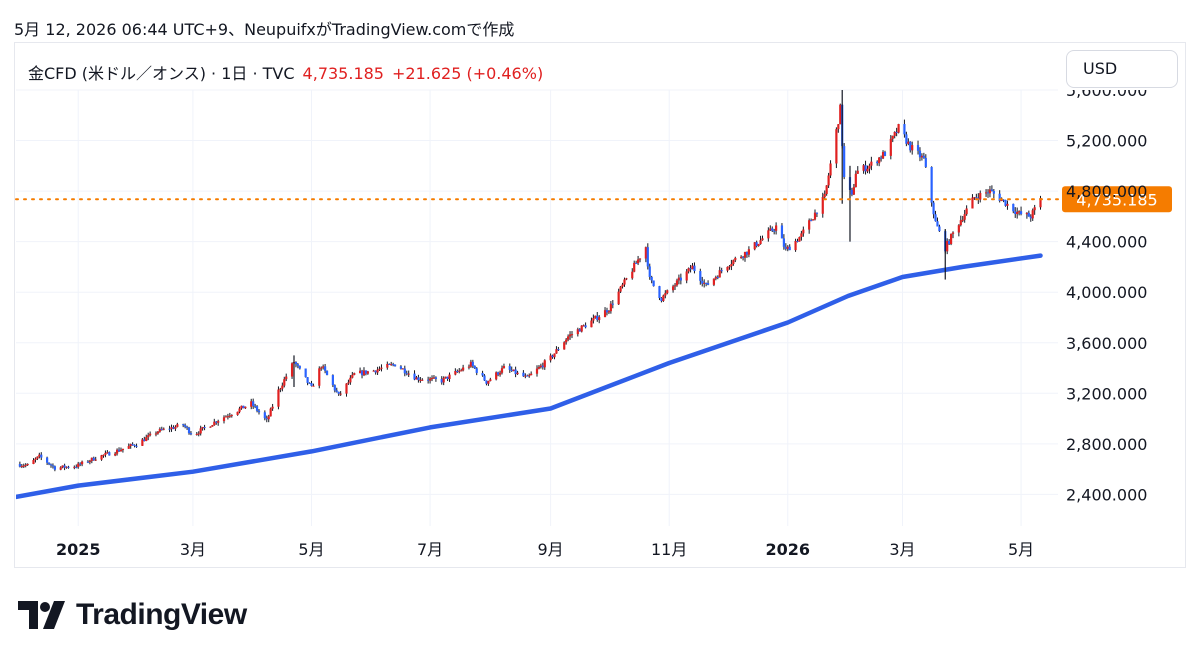  What do you see at coordinates (1106, 343) in the screenshot?
I see `y-tick-label: 3,600.000` at bounding box center [1106, 343].